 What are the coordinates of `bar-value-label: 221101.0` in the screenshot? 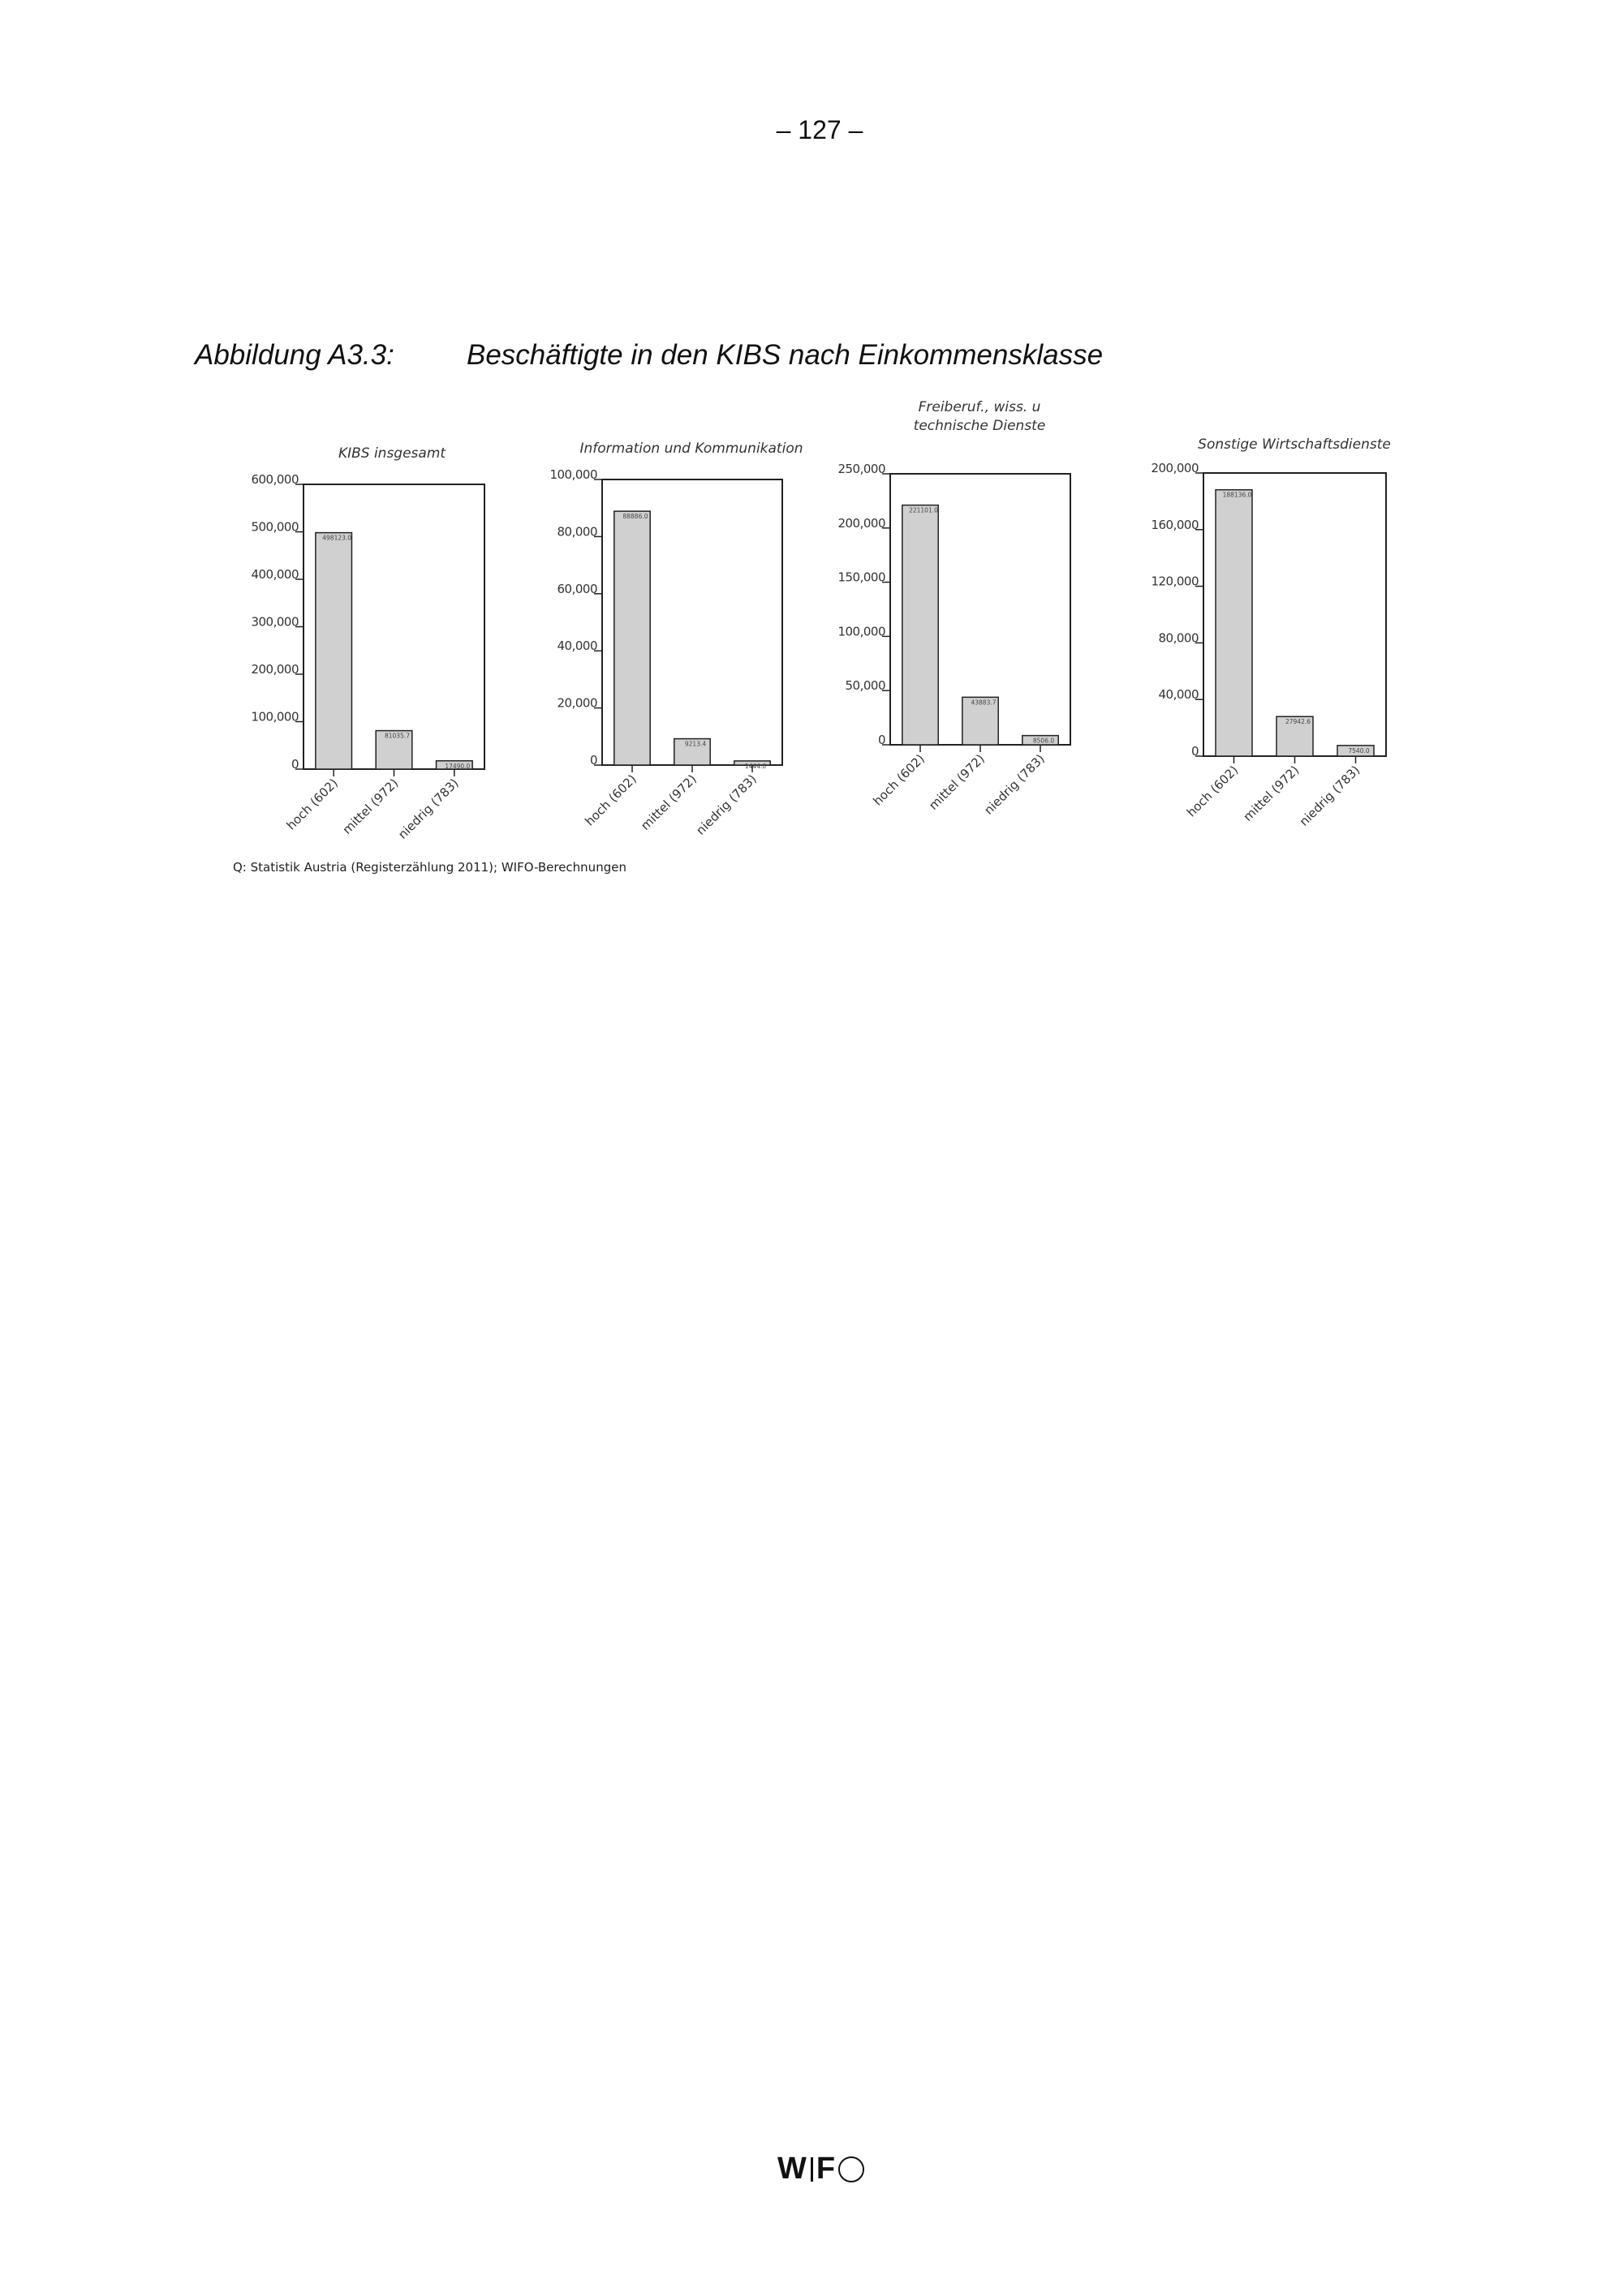 It's located at (923, 510).